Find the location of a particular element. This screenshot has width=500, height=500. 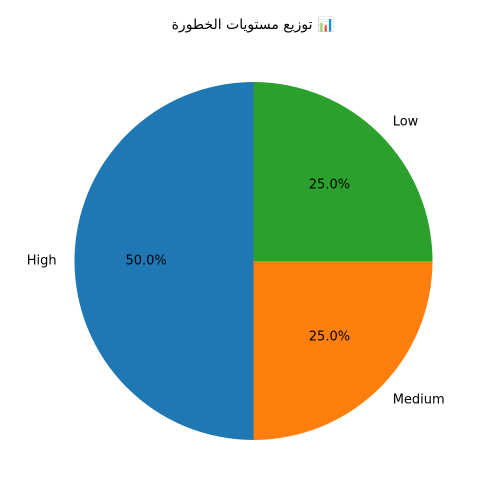

chart-title: 📊 توزيع مستويات الخطورة is located at coordinates (253, 24).